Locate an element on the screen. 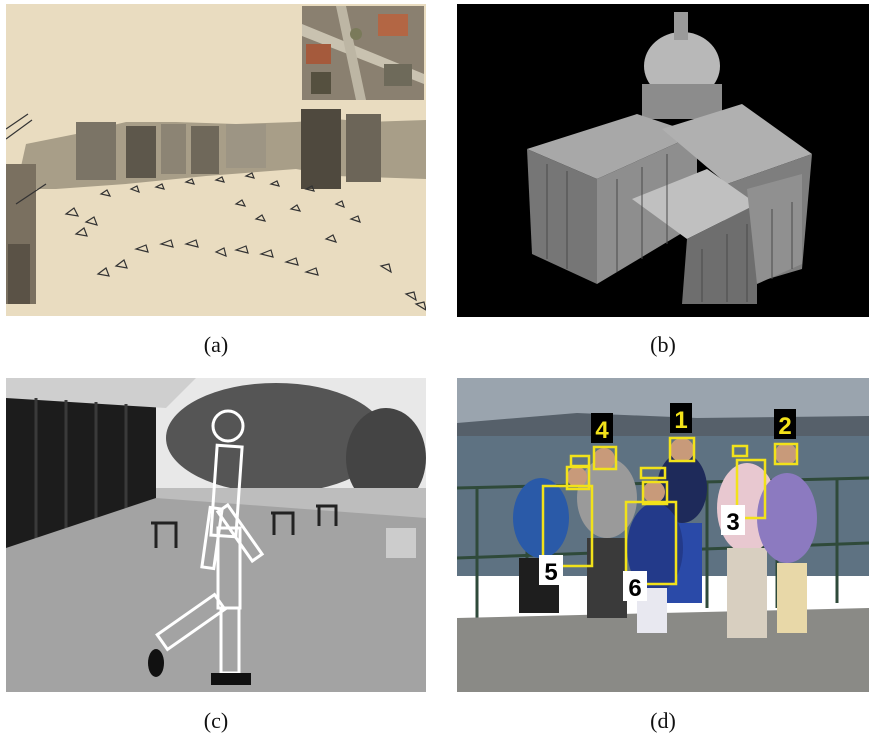  detection-labels: 1 2 3 4 5 6 is located at coordinates (667, 502).